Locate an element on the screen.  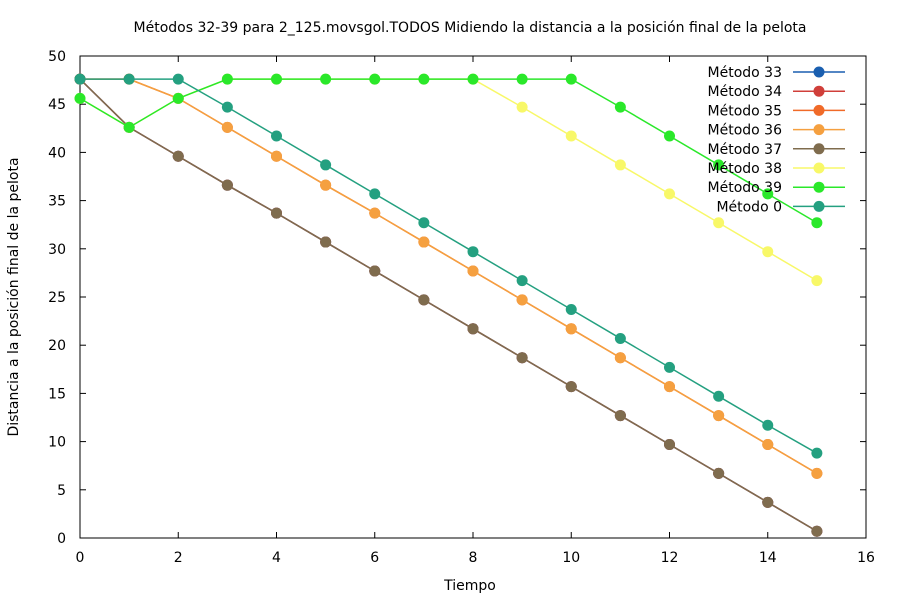
x-tick-label: 14 is located at coordinates (768, 558).